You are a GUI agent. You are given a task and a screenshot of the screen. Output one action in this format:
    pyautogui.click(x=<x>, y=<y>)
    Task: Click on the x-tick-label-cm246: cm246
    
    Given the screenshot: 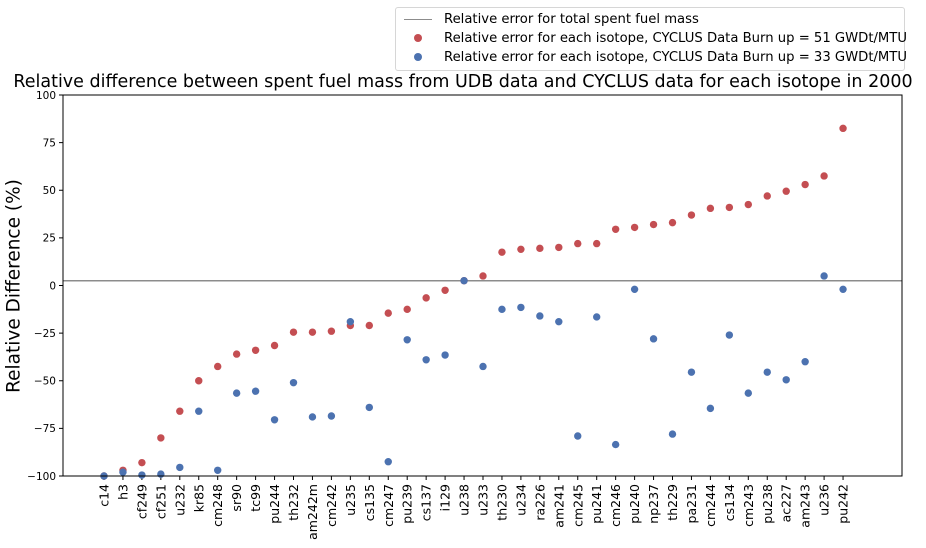 What is the action you would take?
    pyautogui.click(x=615, y=505)
    